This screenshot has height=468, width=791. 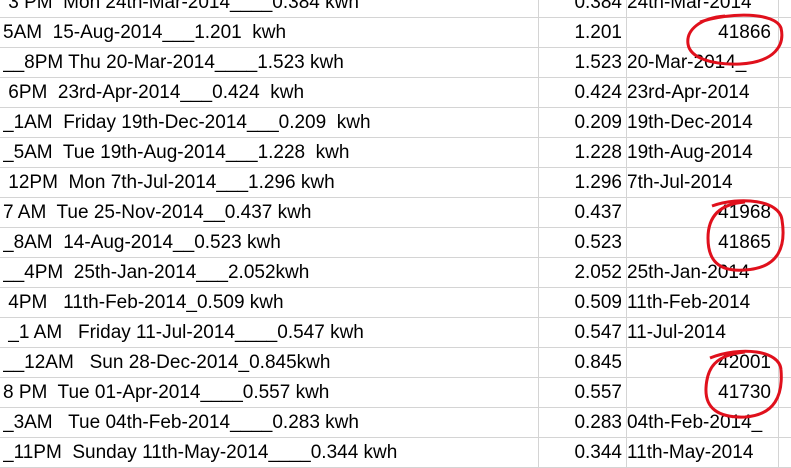 What do you see at coordinates (156, 272) in the screenshot?
I see `cell-description: __4PM 25th-Jan-2014___2.052kwh` at bounding box center [156, 272].